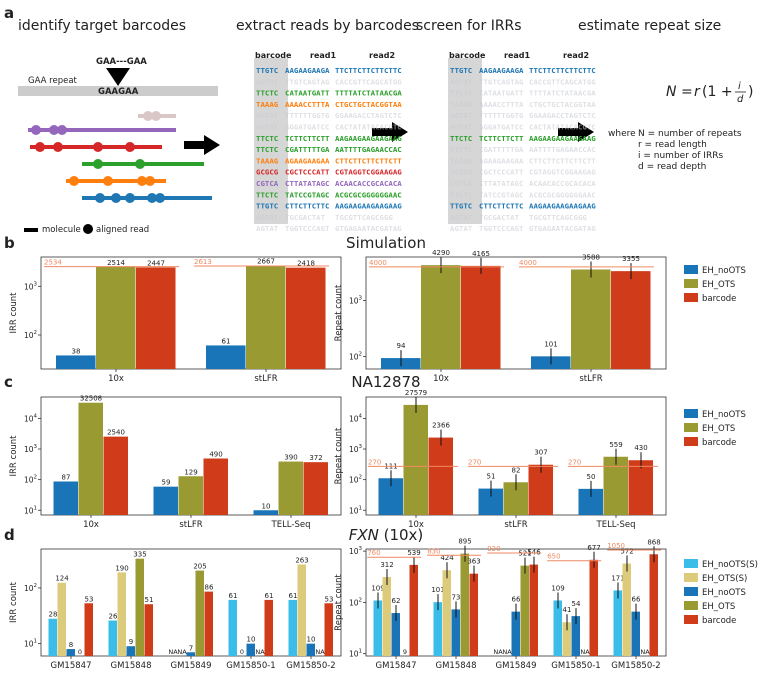 This screenshot has height=676, width=775. Describe the element at coordinates (413, 553) in the screenshot. I see `bar-value-label: 539` at that location.